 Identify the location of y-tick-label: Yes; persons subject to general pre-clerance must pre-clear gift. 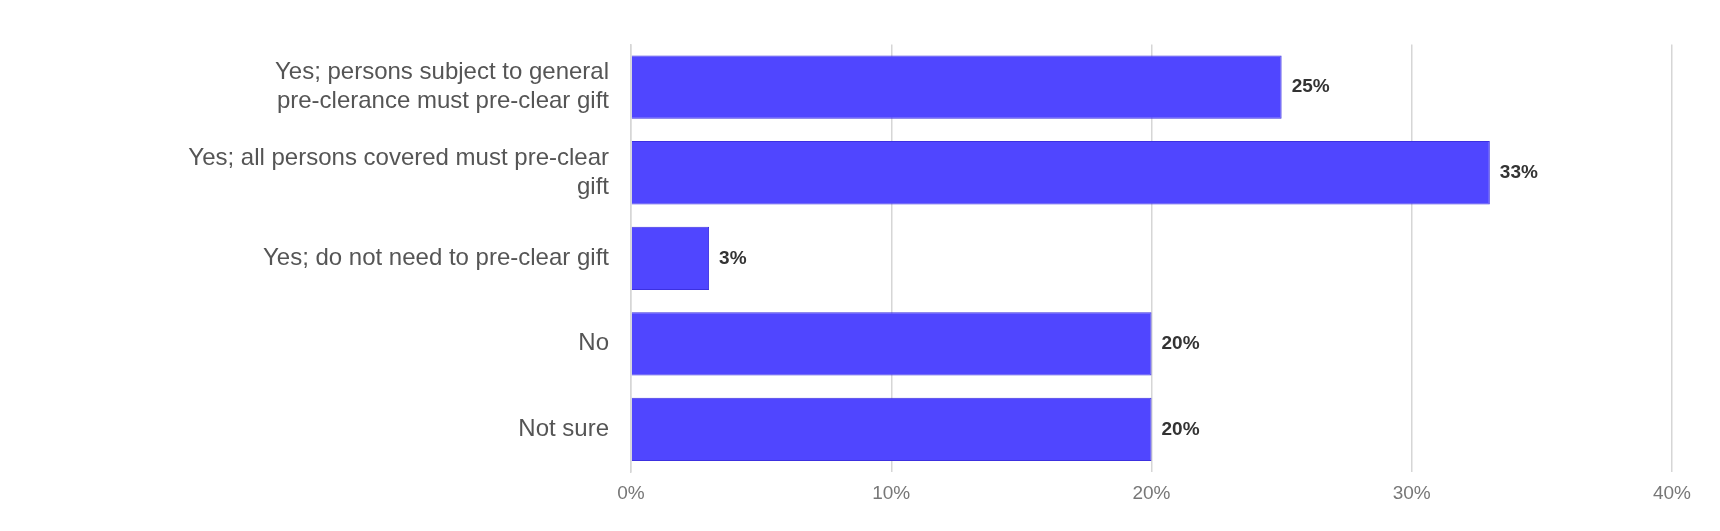
(442, 85).